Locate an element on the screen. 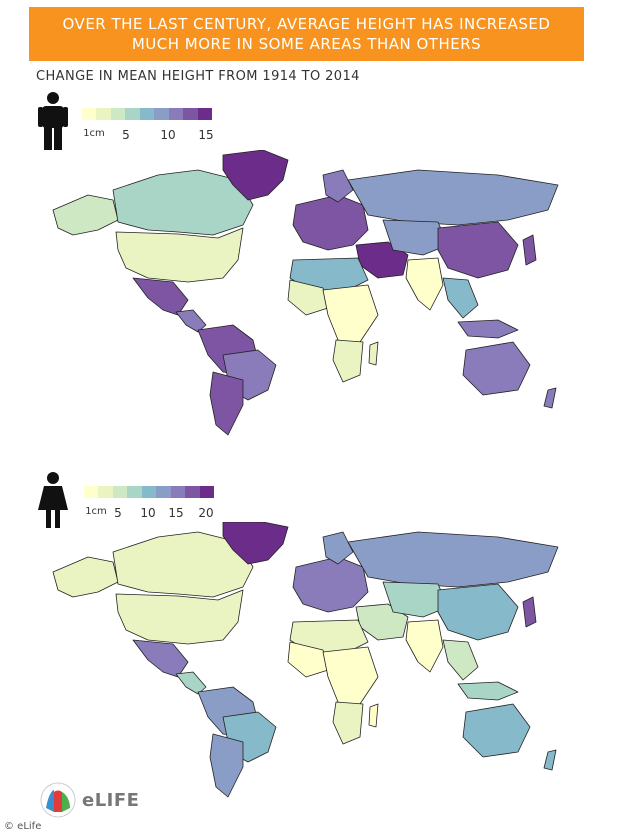 This screenshot has width=634, height=835. women-region-australia is located at coordinates (496, 730).